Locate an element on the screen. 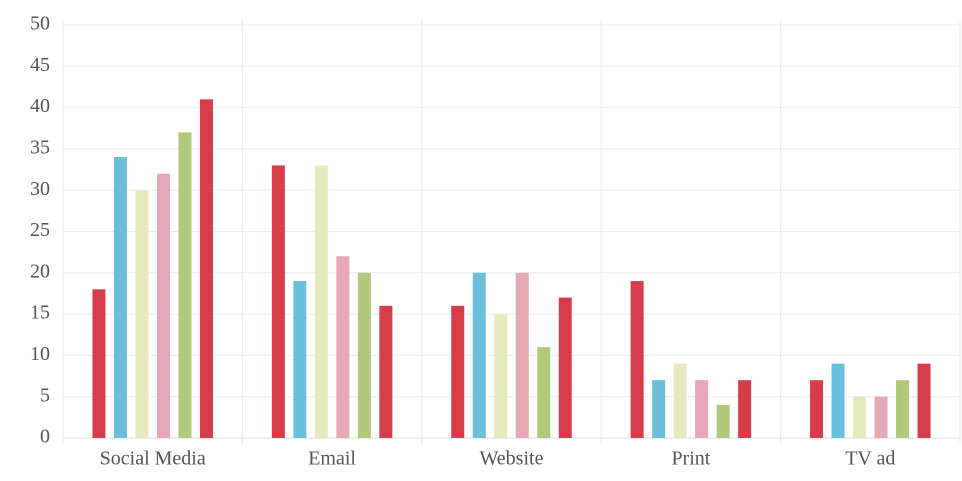 This screenshot has height=481, width=962. y-tick-label: 50 is located at coordinates (40, 24).